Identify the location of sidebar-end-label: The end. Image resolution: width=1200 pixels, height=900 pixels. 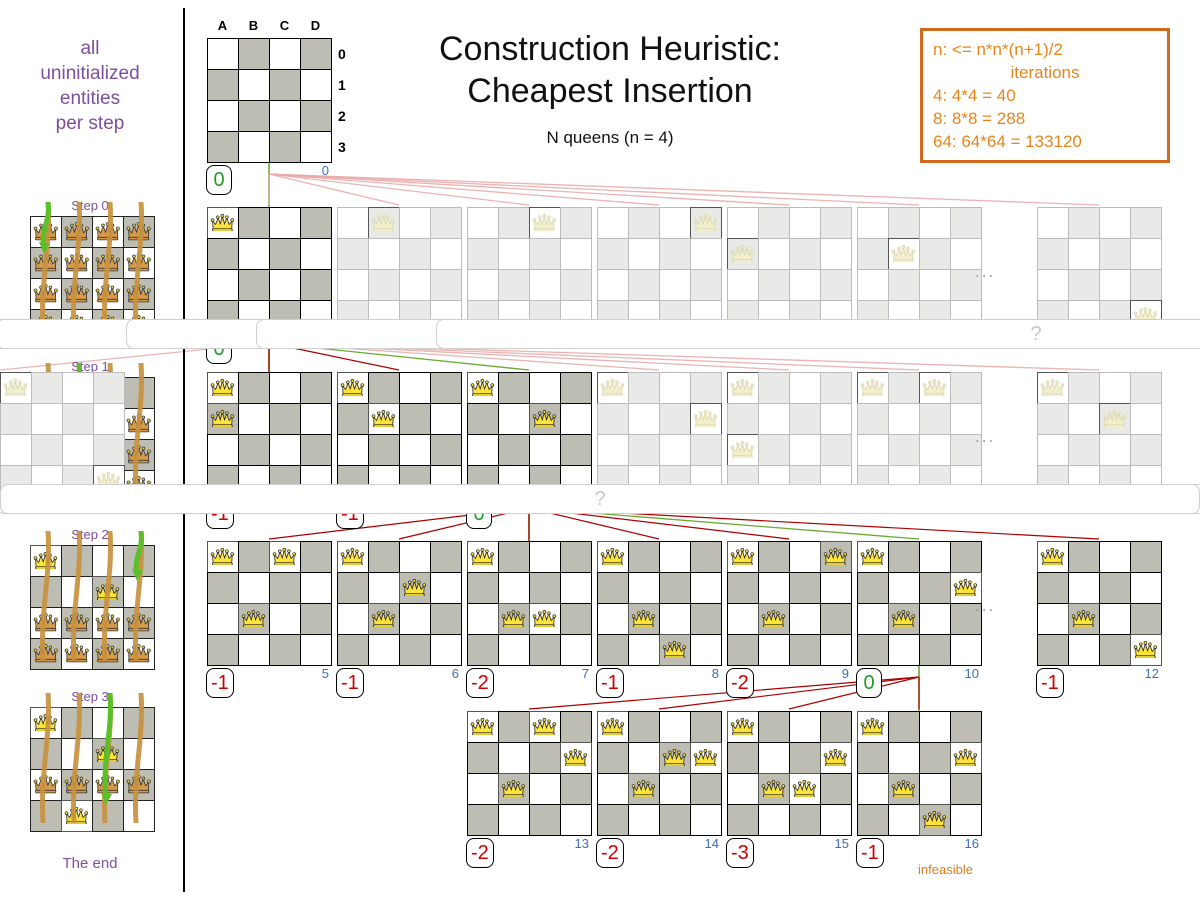
(90, 863).